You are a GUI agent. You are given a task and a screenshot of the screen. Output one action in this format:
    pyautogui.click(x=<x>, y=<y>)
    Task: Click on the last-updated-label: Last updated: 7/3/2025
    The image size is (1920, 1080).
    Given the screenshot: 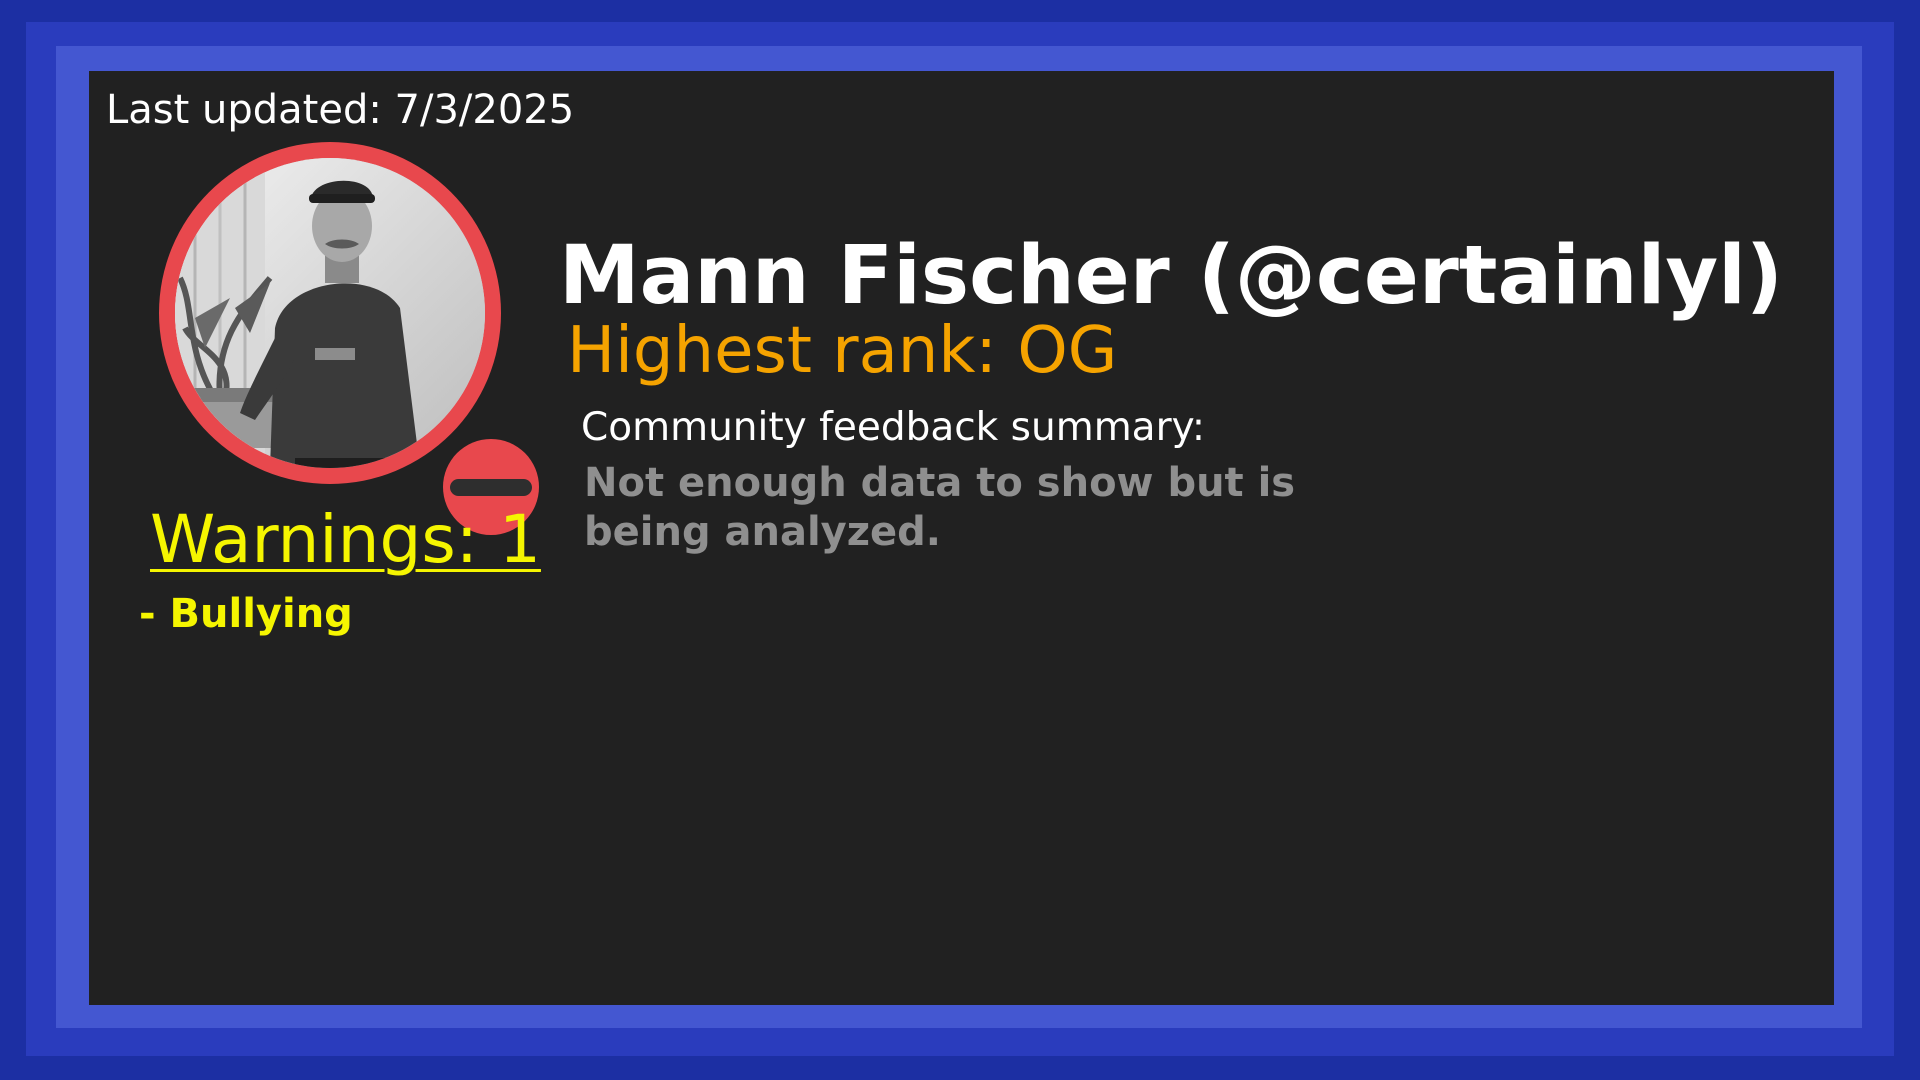 What is the action you would take?
    pyautogui.click(x=340, y=110)
    